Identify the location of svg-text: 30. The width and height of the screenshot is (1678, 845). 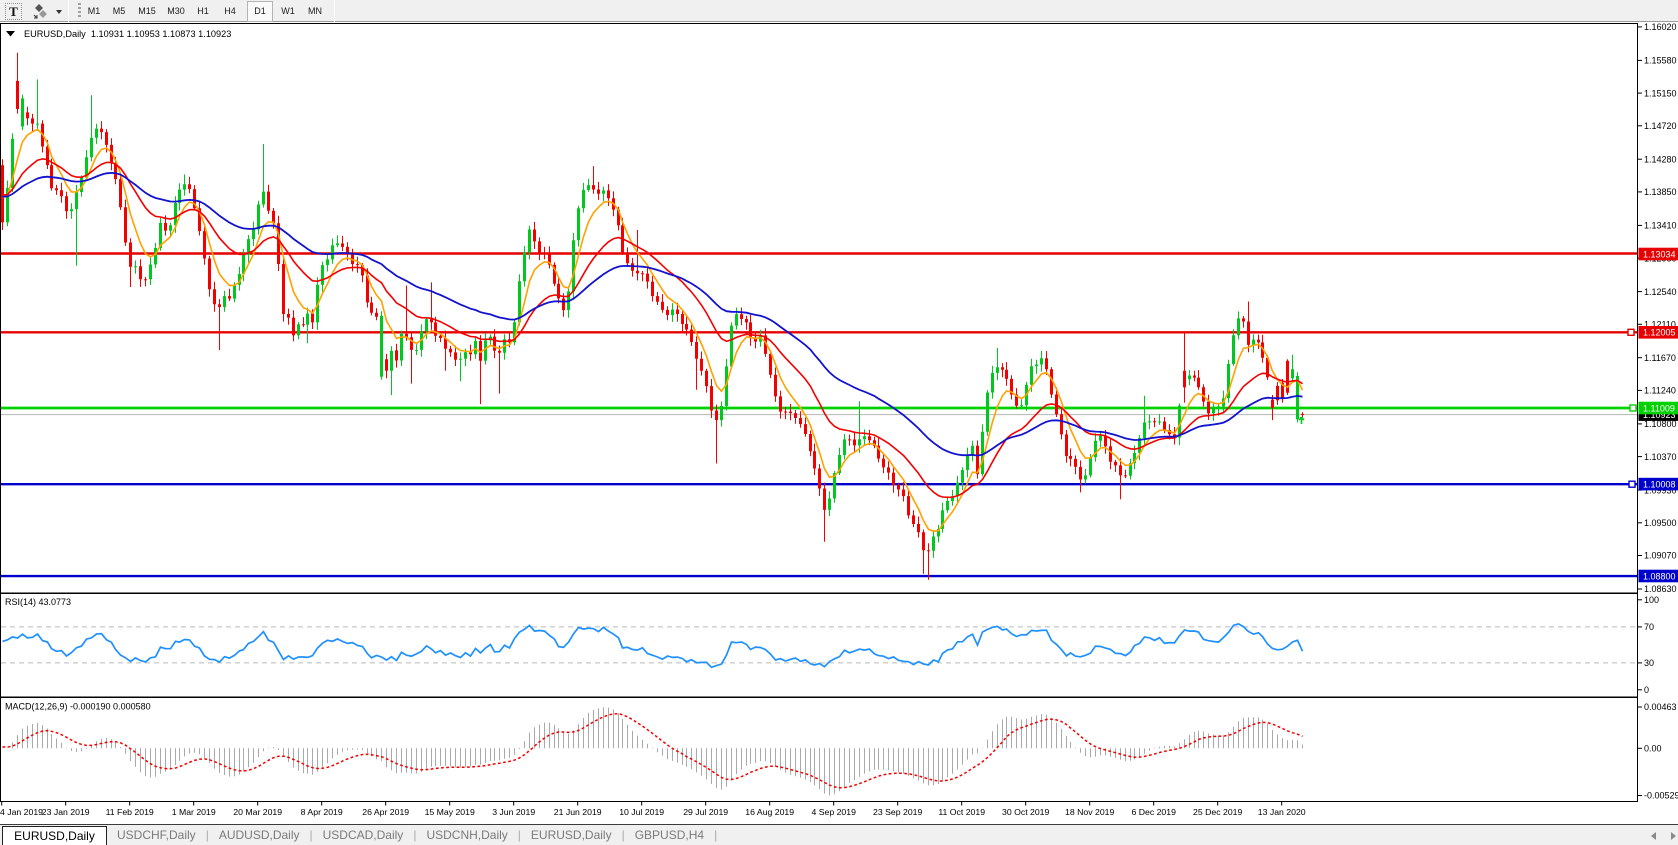
(1649, 663).